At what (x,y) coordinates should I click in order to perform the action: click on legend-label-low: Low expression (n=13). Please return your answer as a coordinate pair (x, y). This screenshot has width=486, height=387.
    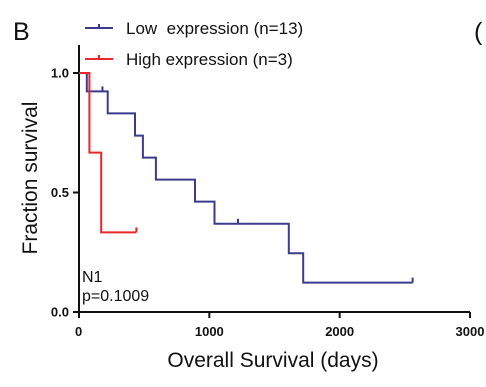
    Looking at the image, I should click on (214, 28).